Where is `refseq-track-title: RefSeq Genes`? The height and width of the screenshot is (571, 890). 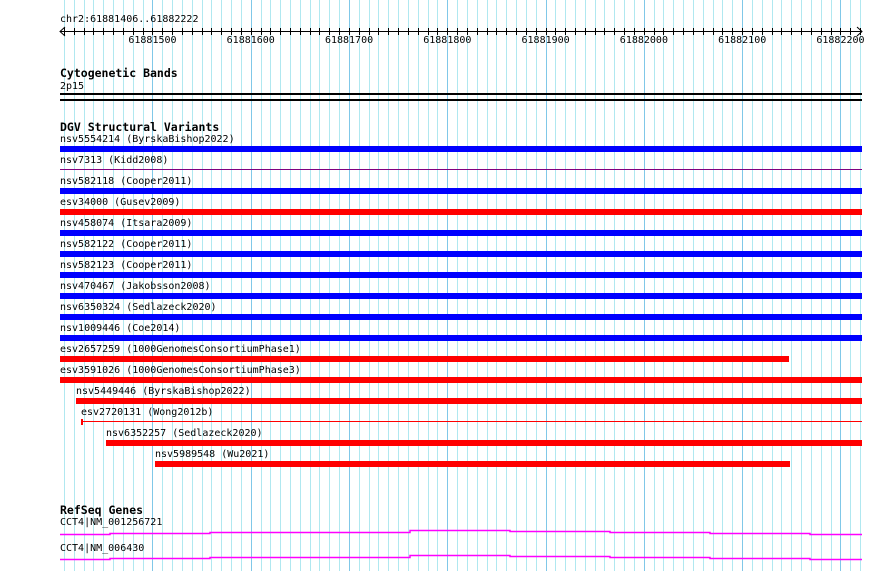
refseq-track-title: RefSeq Genes is located at coordinates (102, 510).